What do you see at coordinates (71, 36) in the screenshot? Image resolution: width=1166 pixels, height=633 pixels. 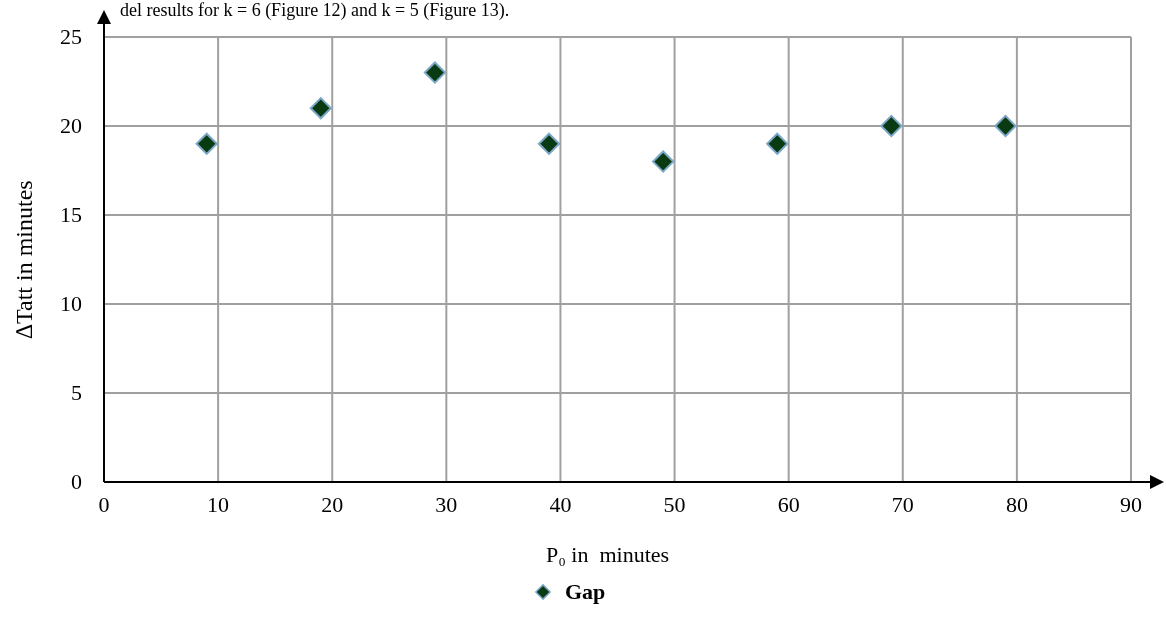 I see `y-tick-label: 25` at bounding box center [71, 36].